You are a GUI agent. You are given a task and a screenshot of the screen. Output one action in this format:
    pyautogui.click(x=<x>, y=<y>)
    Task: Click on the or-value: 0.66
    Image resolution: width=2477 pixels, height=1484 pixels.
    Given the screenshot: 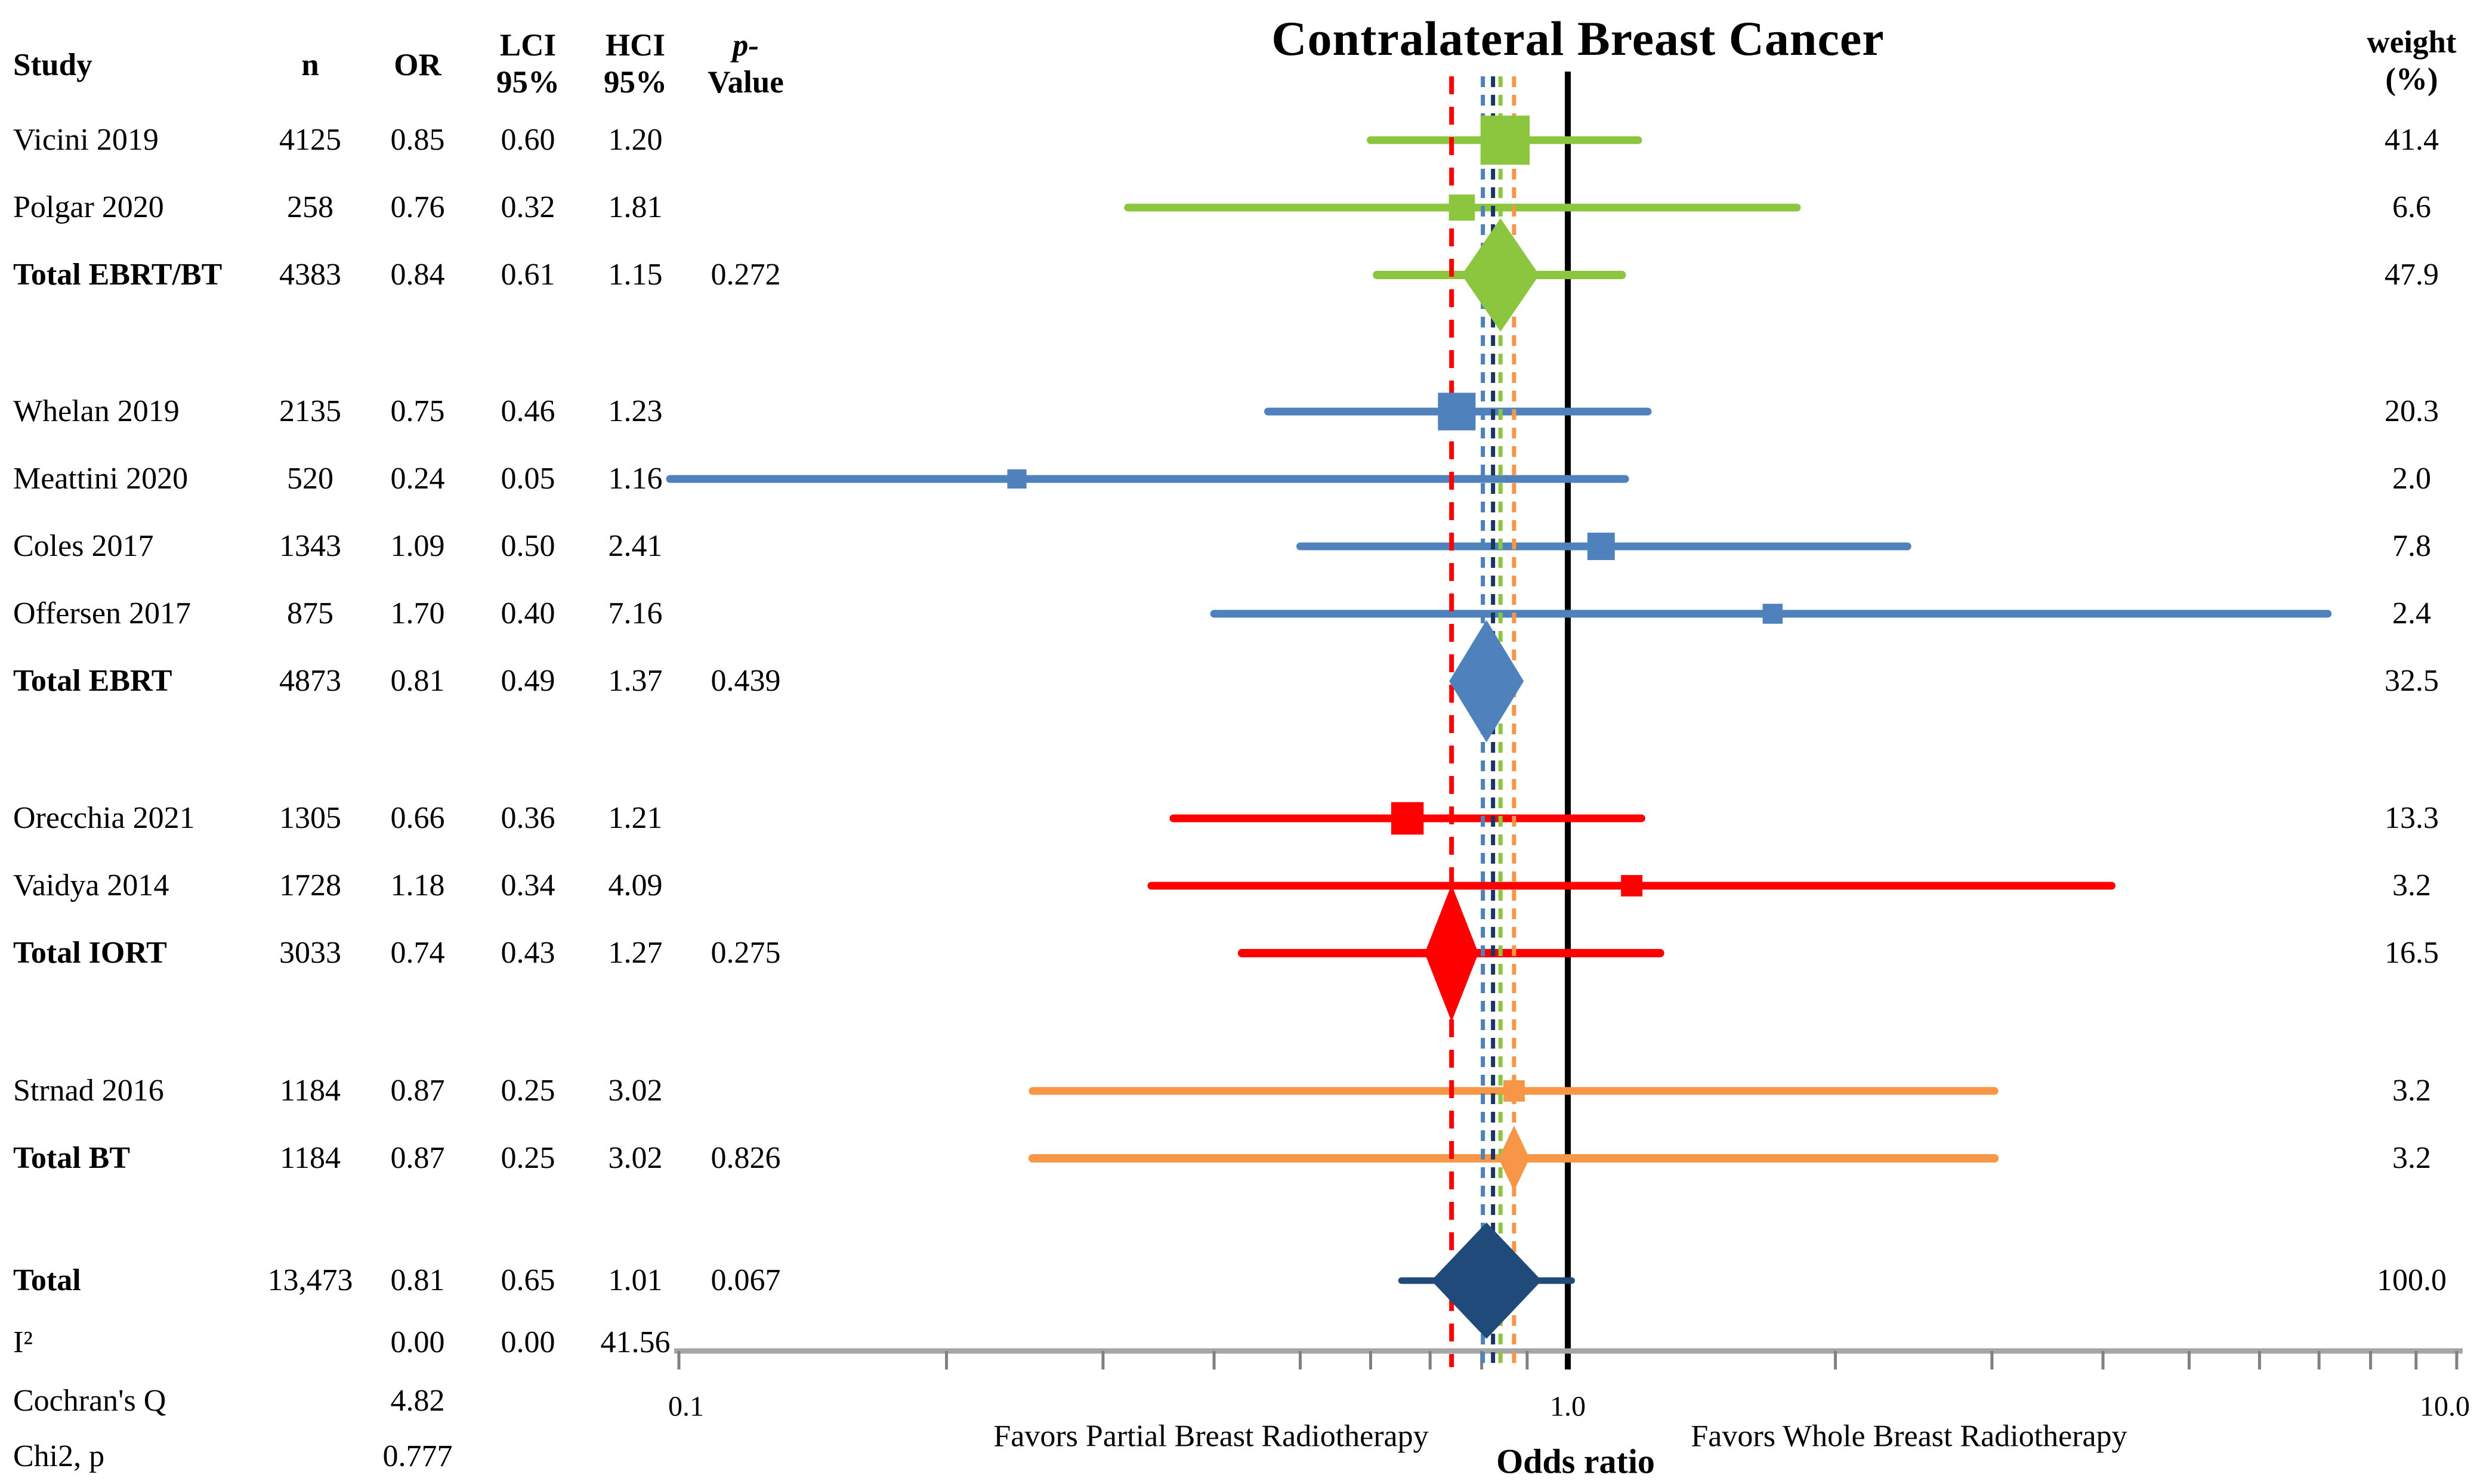 What is the action you would take?
    pyautogui.click(x=418, y=818)
    